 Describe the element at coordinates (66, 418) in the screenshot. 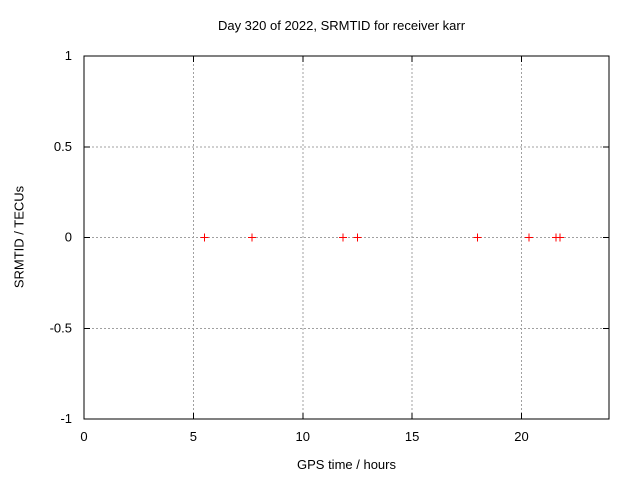

I see `y-tick-label: -1` at that location.